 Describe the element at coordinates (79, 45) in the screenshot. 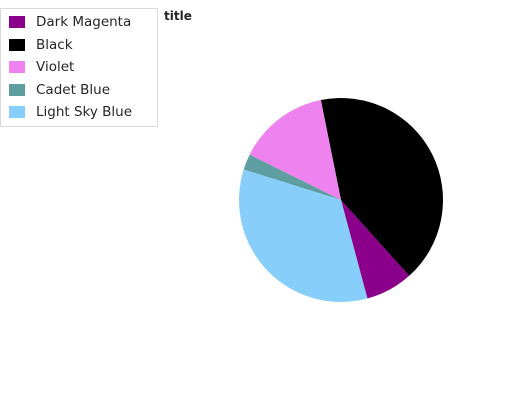

I see `legend-item-black: Black` at that location.